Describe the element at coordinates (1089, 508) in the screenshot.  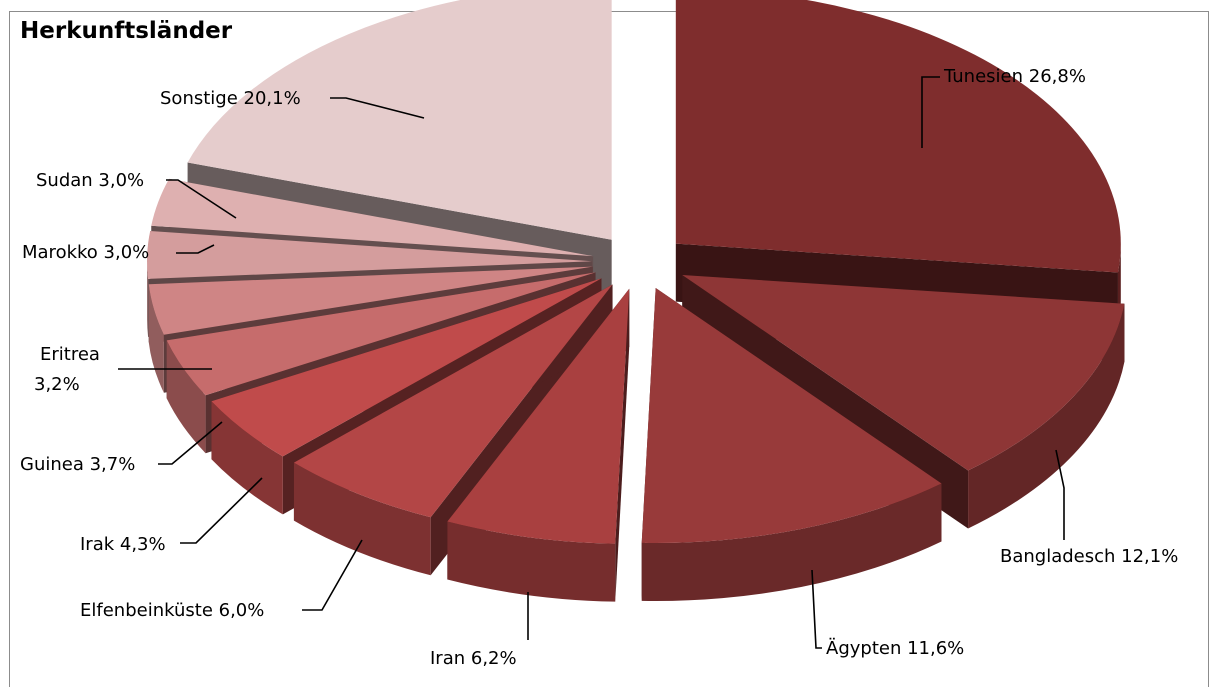
I see `slice-label-bangladesch: Bangladesch 12,1%` at that location.